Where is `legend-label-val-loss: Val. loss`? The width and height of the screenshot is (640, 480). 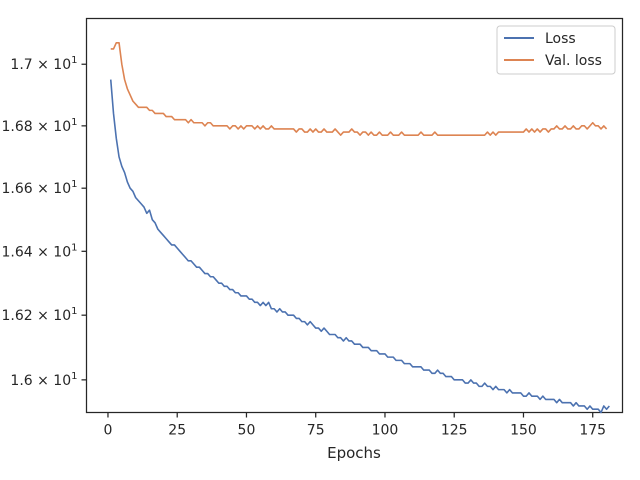 legend-label-val-loss: Val. loss is located at coordinates (573, 61).